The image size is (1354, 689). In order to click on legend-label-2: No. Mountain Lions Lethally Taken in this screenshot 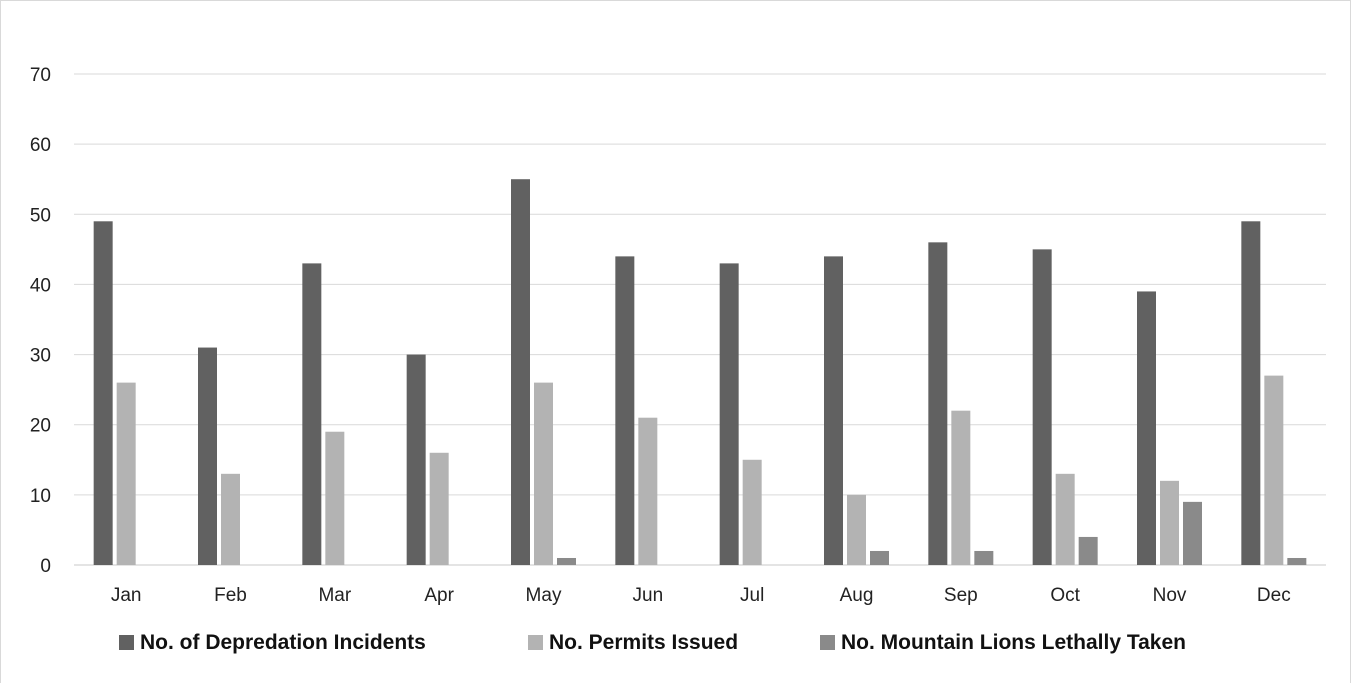, I will do `click(1013, 642)`.